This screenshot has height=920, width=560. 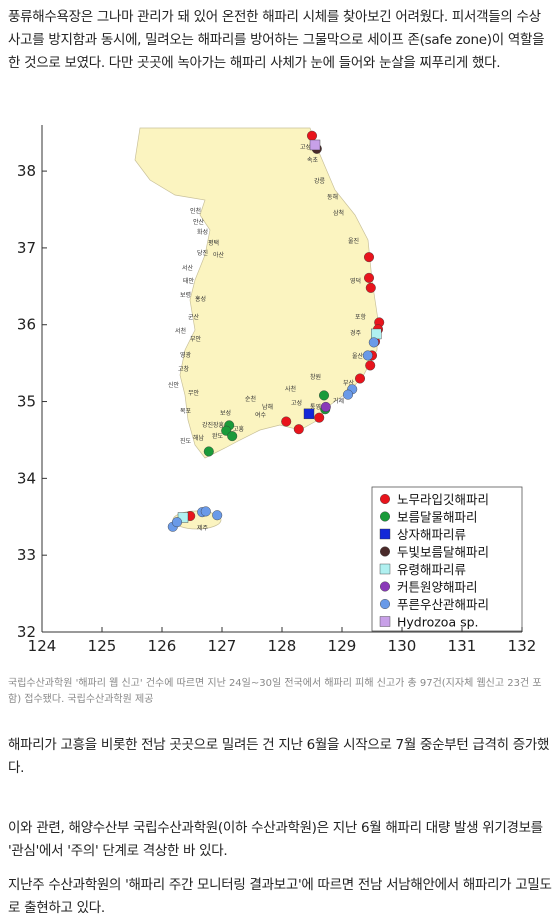 What do you see at coordinates (431, 569) in the screenshot?
I see `legend-label: 유령해파리류` at bounding box center [431, 569].